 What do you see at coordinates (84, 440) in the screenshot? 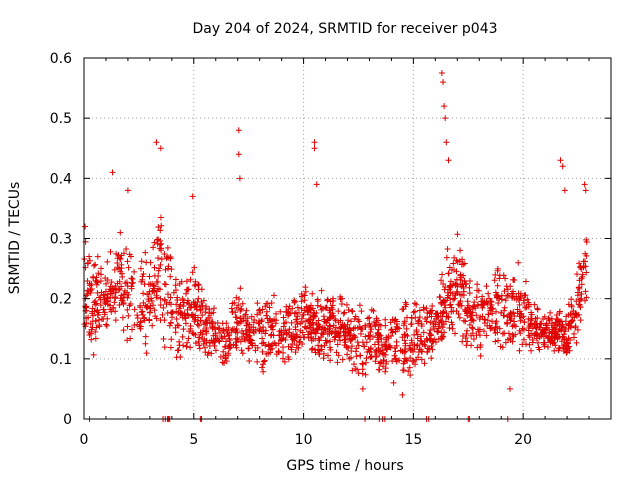
I see `x-tick-label: 0` at bounding box center [84, 440].